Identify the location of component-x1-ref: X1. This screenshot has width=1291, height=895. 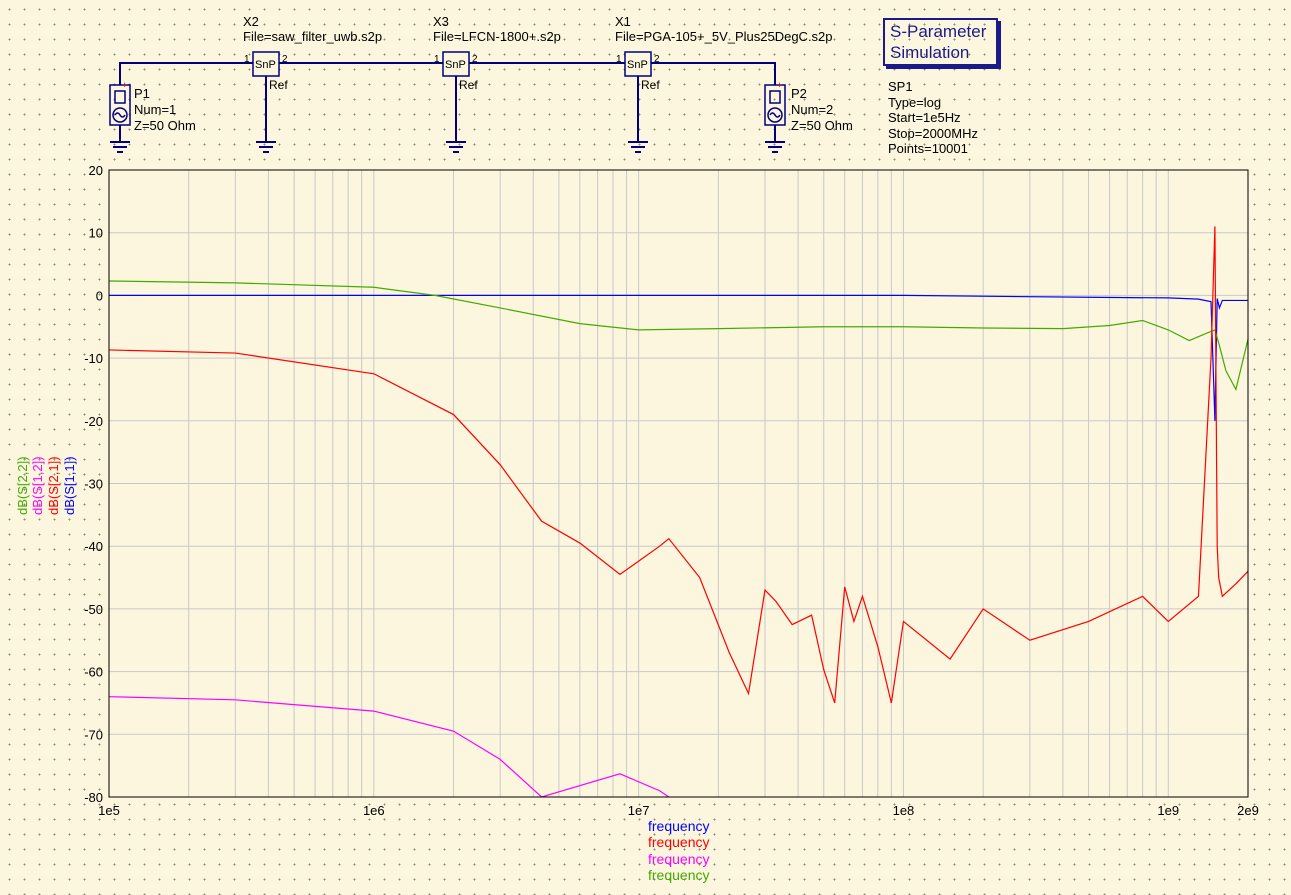
(623, 21).